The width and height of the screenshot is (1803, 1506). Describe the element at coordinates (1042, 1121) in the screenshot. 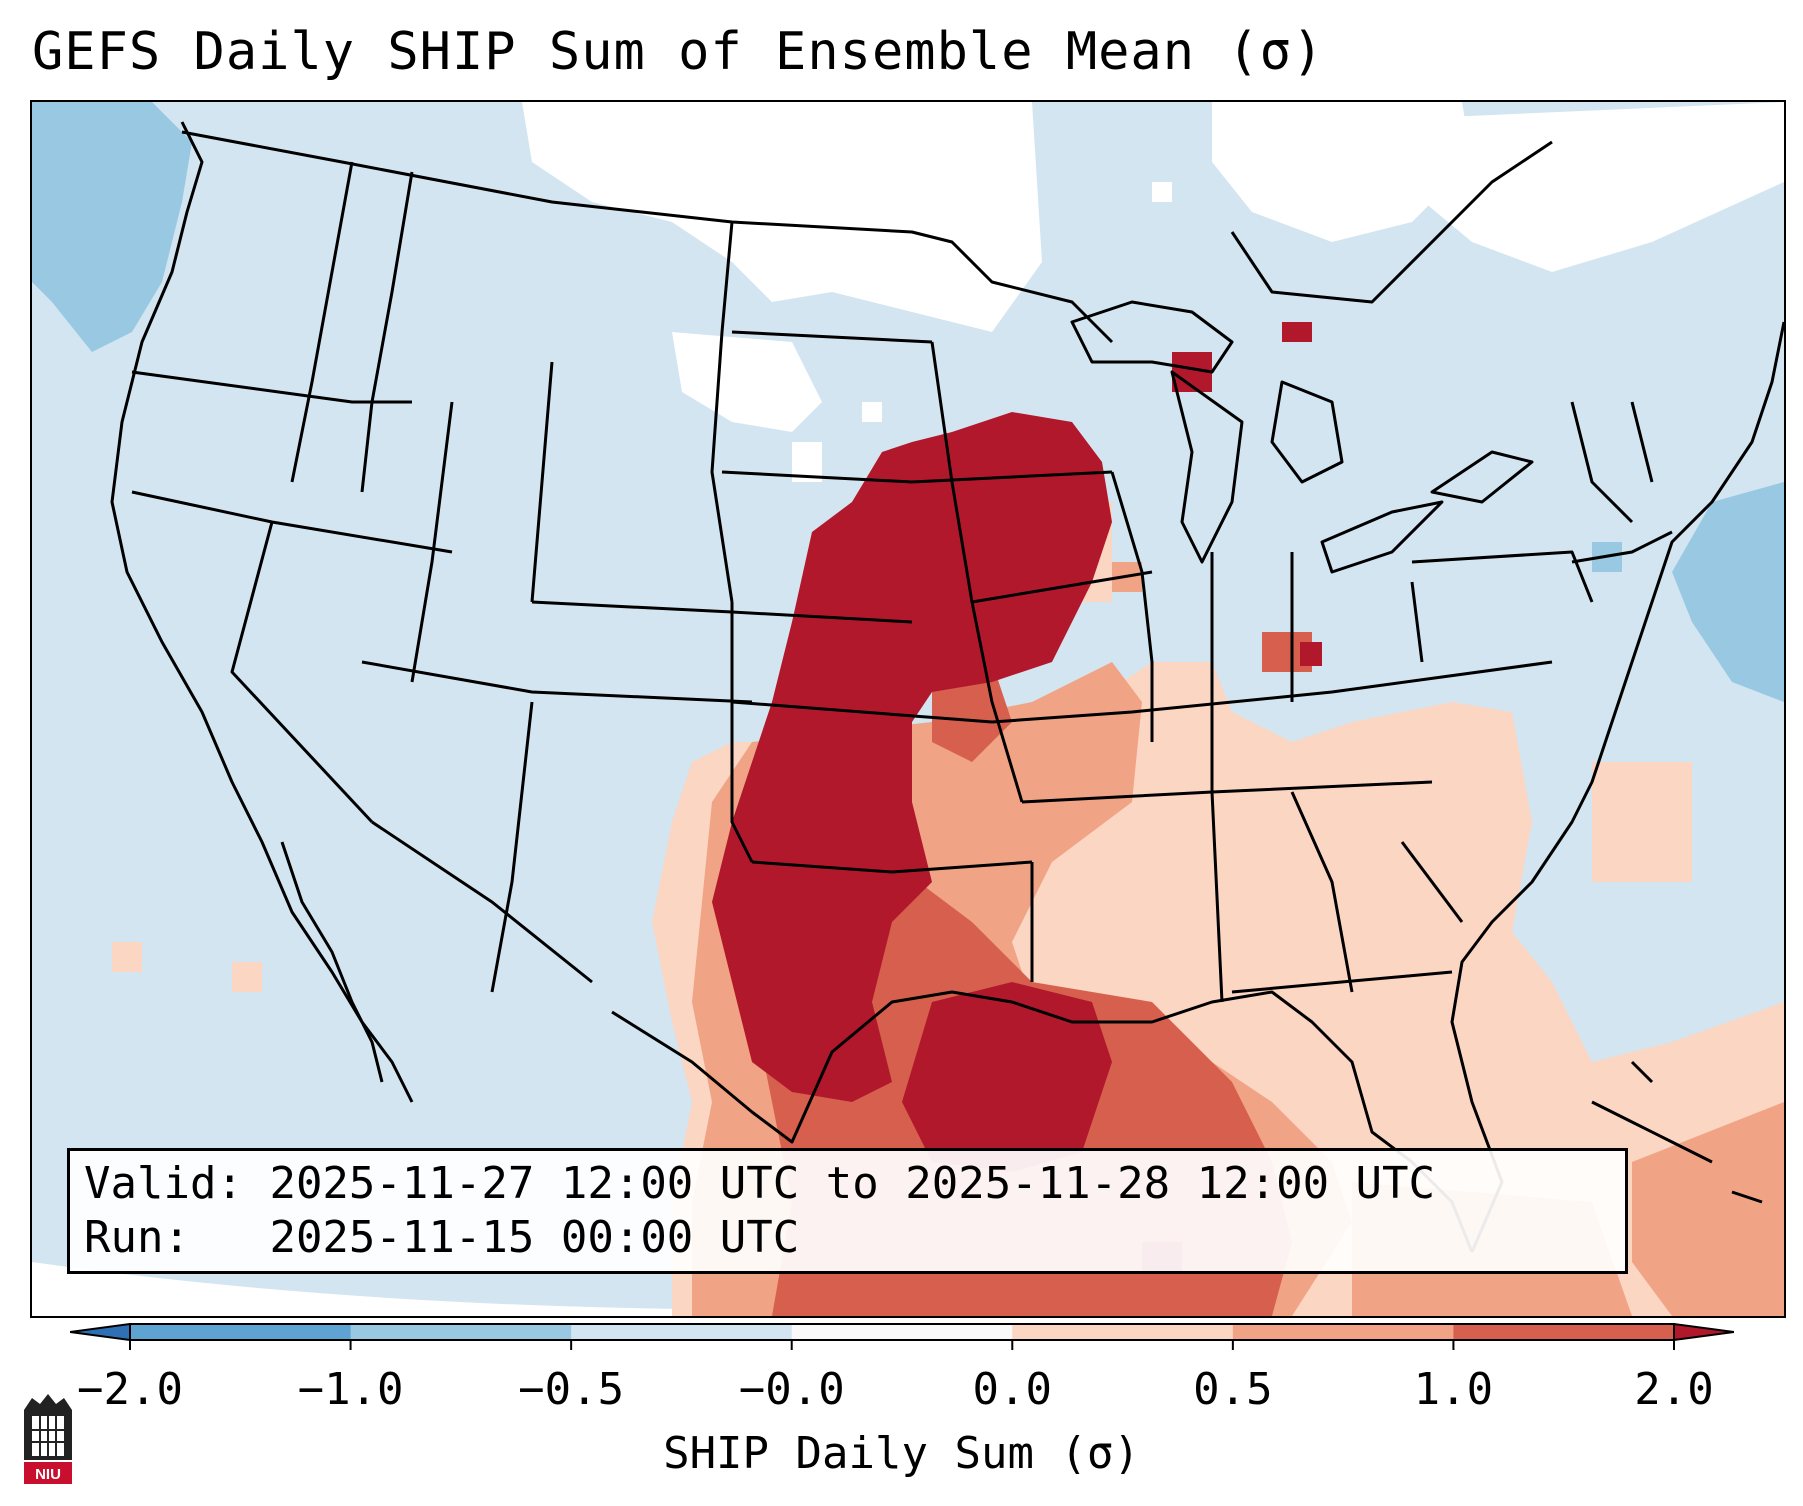

I see `gulf-coastline` at that location.